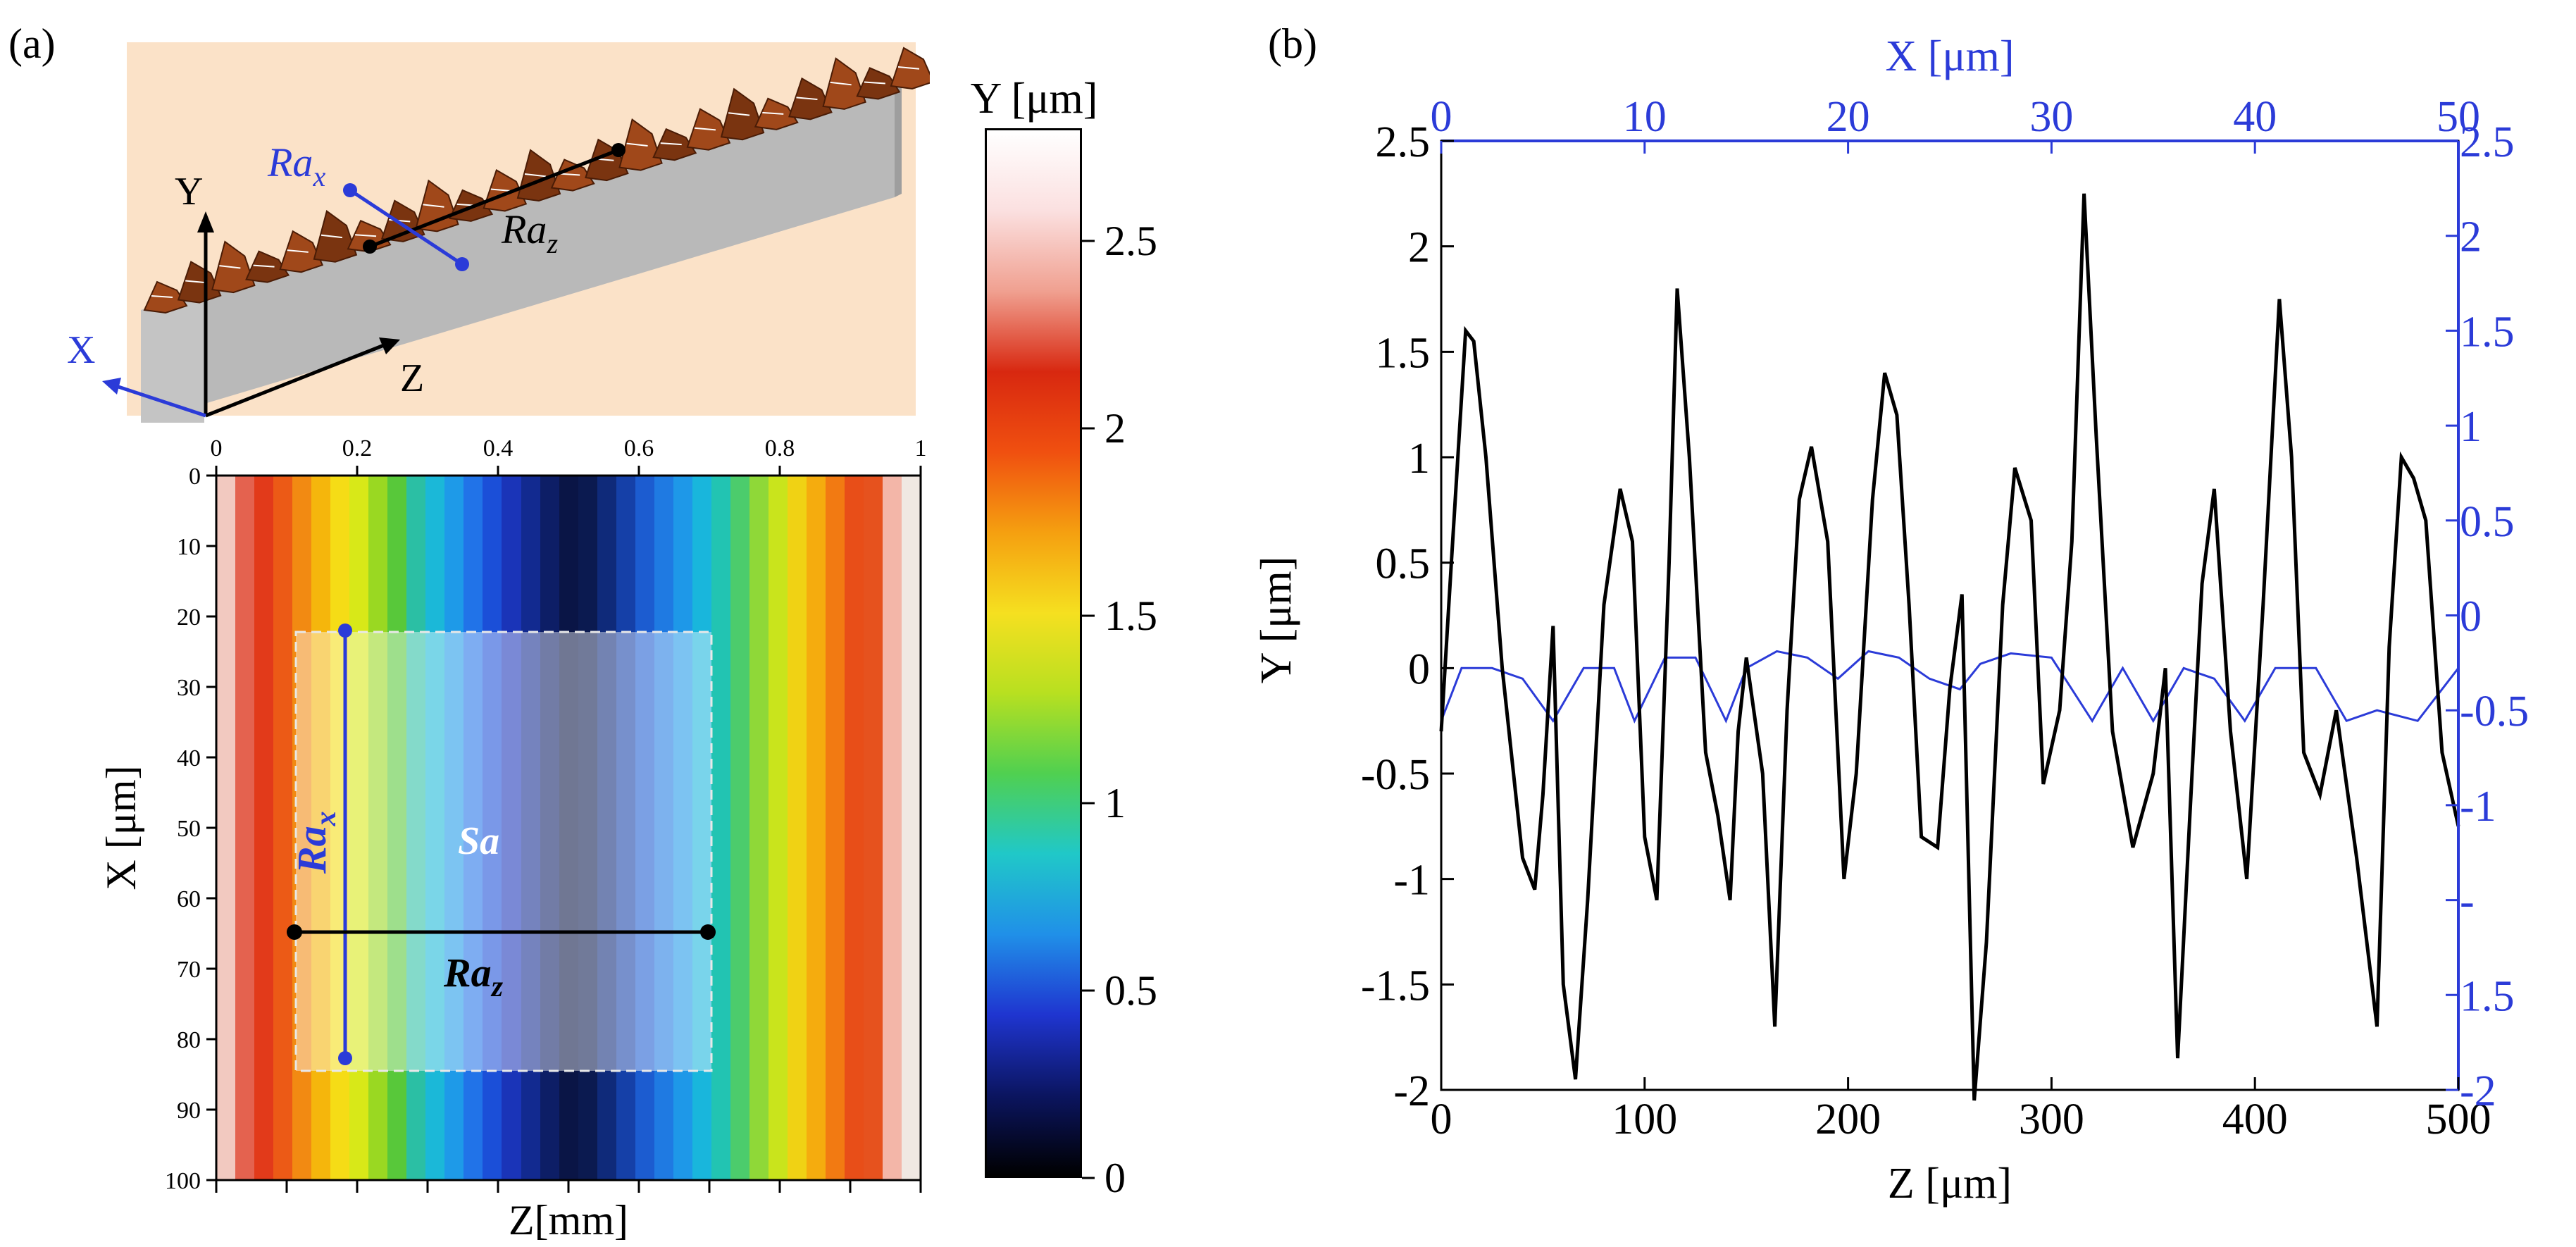 The image size is (2576, 1247). Describe the element at coordinates (780, 448) in the screenshot. I see `map-top-tick-label: 0.8` at that location.